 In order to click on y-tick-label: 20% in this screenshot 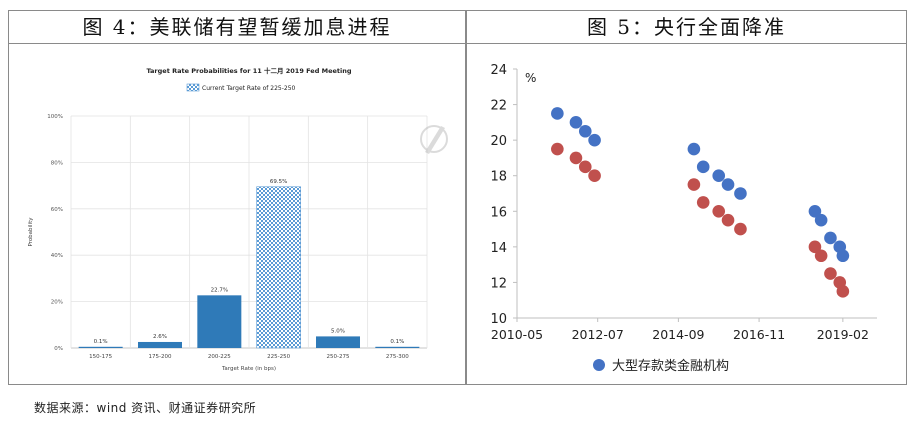, I will do `click(57, 303)`.